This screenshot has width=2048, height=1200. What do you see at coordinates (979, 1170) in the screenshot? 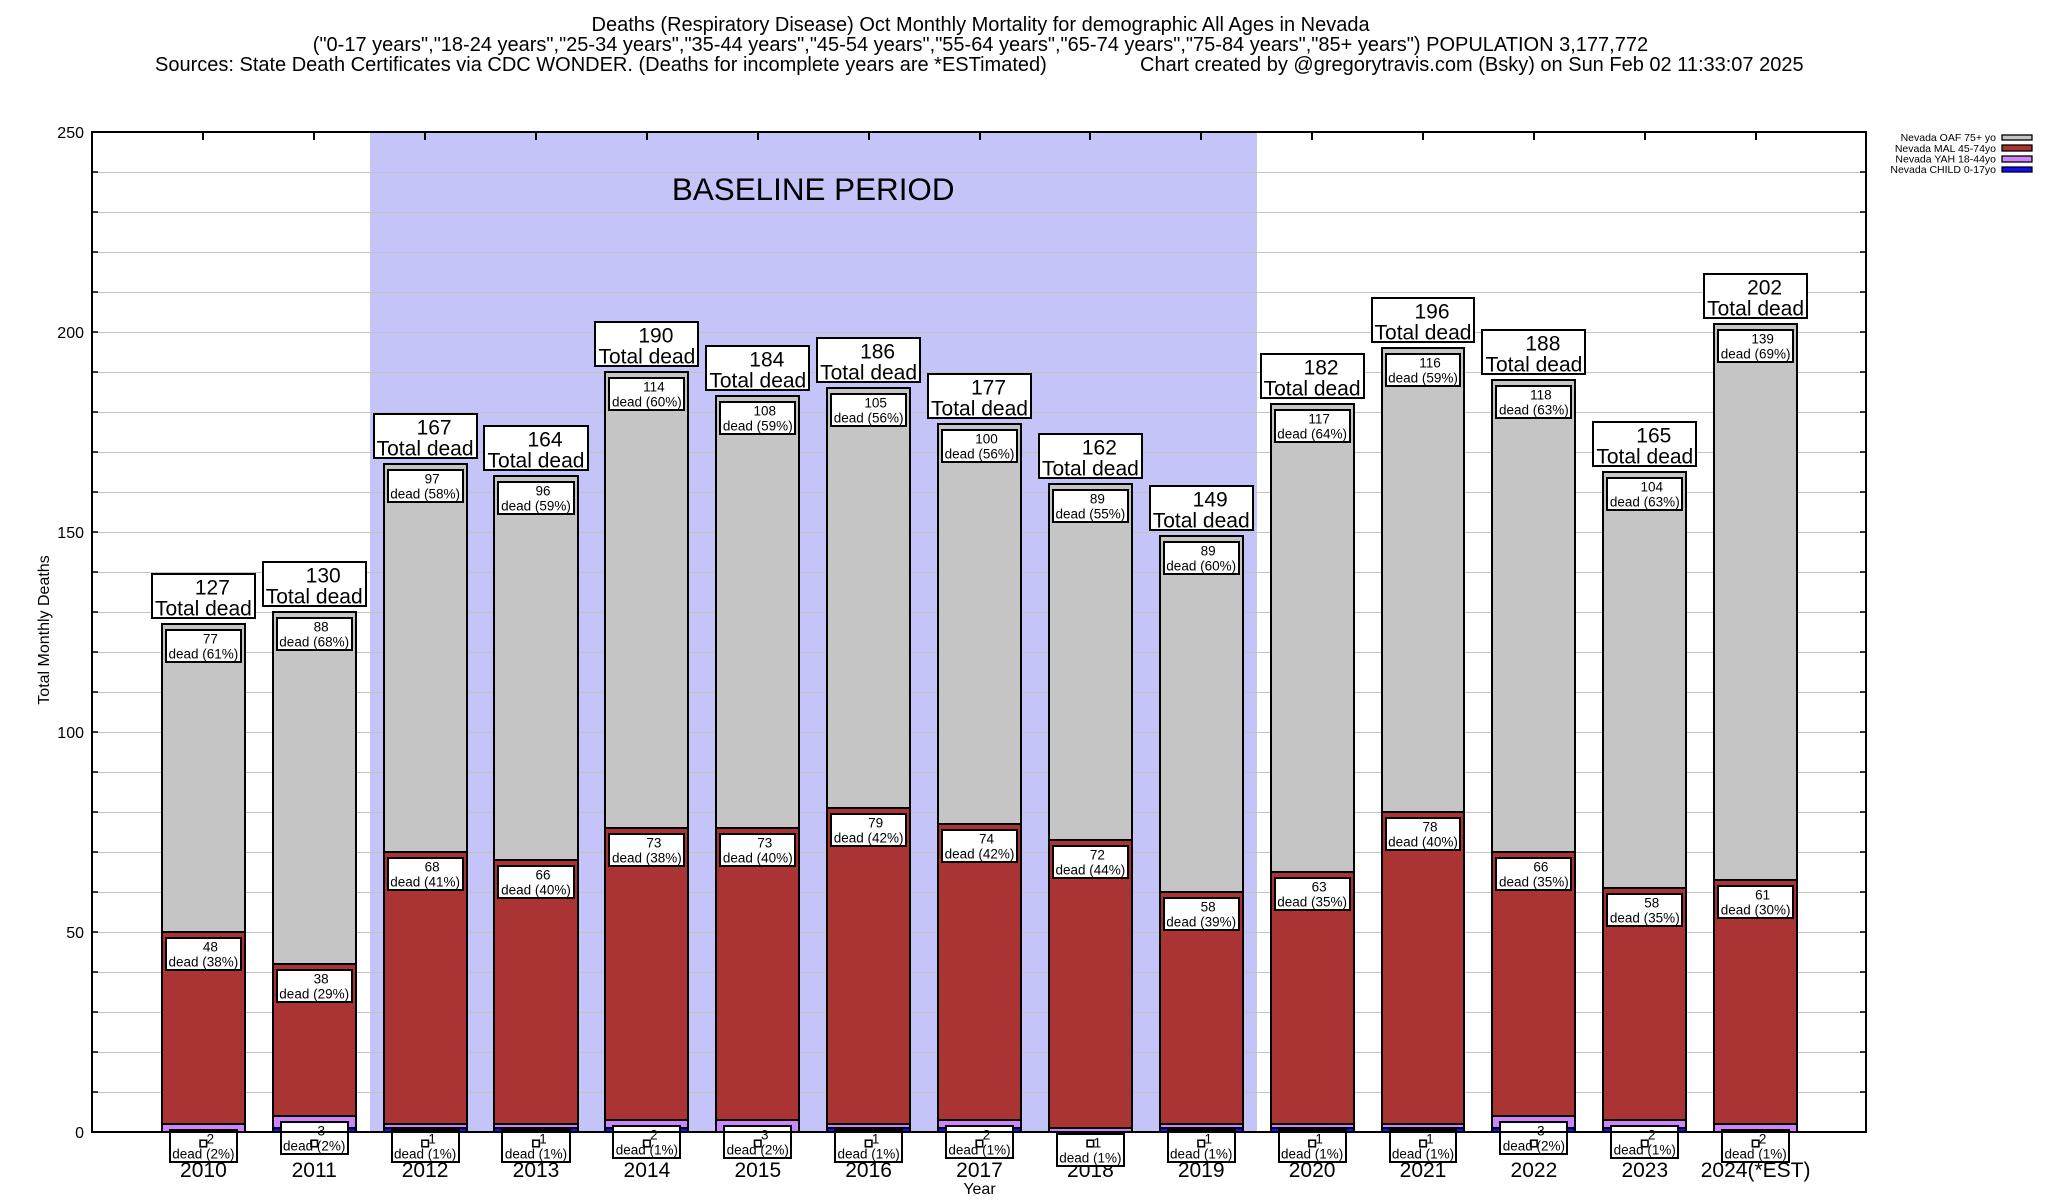
I see `svg-text: 2017` at bounding box center [979, 1170].